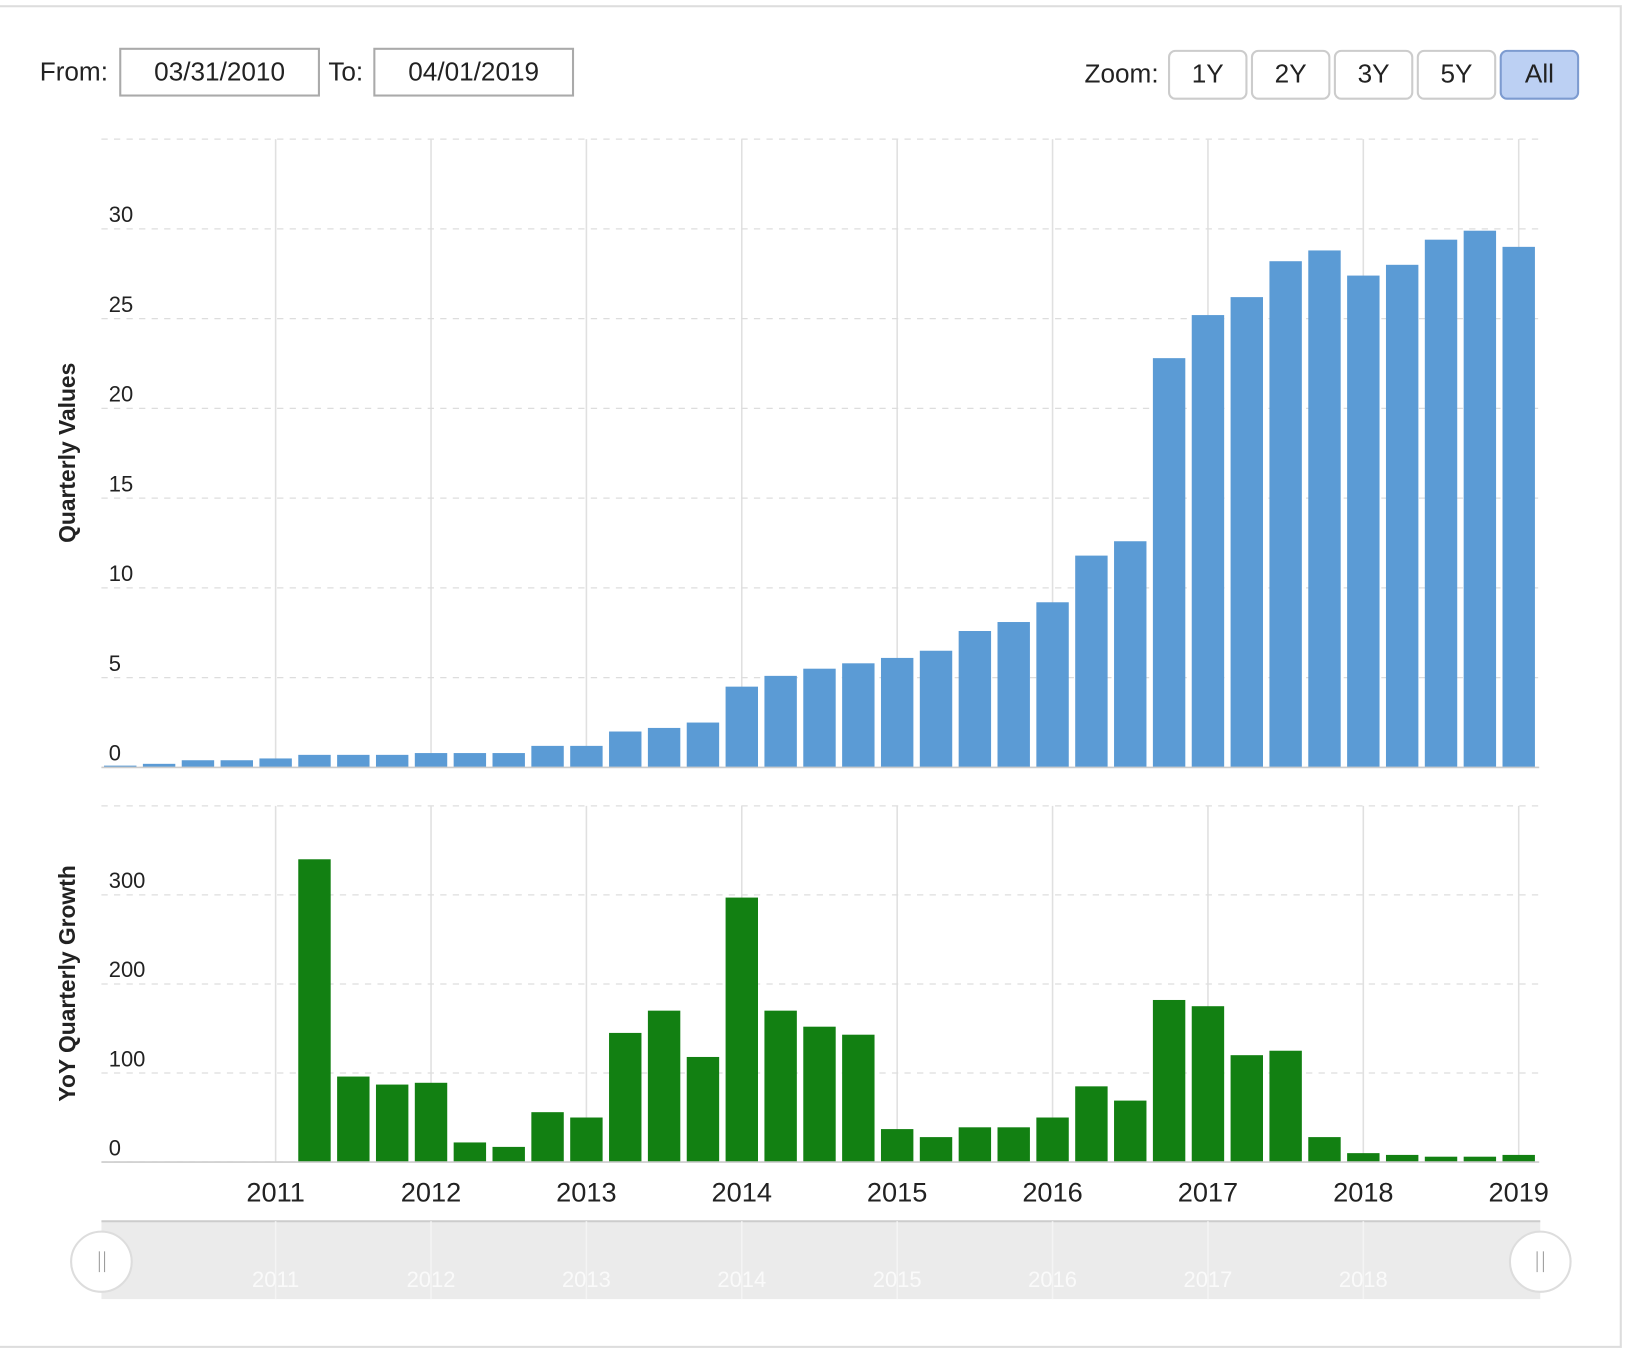 The image size is (1626, 1350). What do you see at coordinates (1540, 1261) in the screenshot?
I see `handle-right` at bounding box center [1540, 1261].